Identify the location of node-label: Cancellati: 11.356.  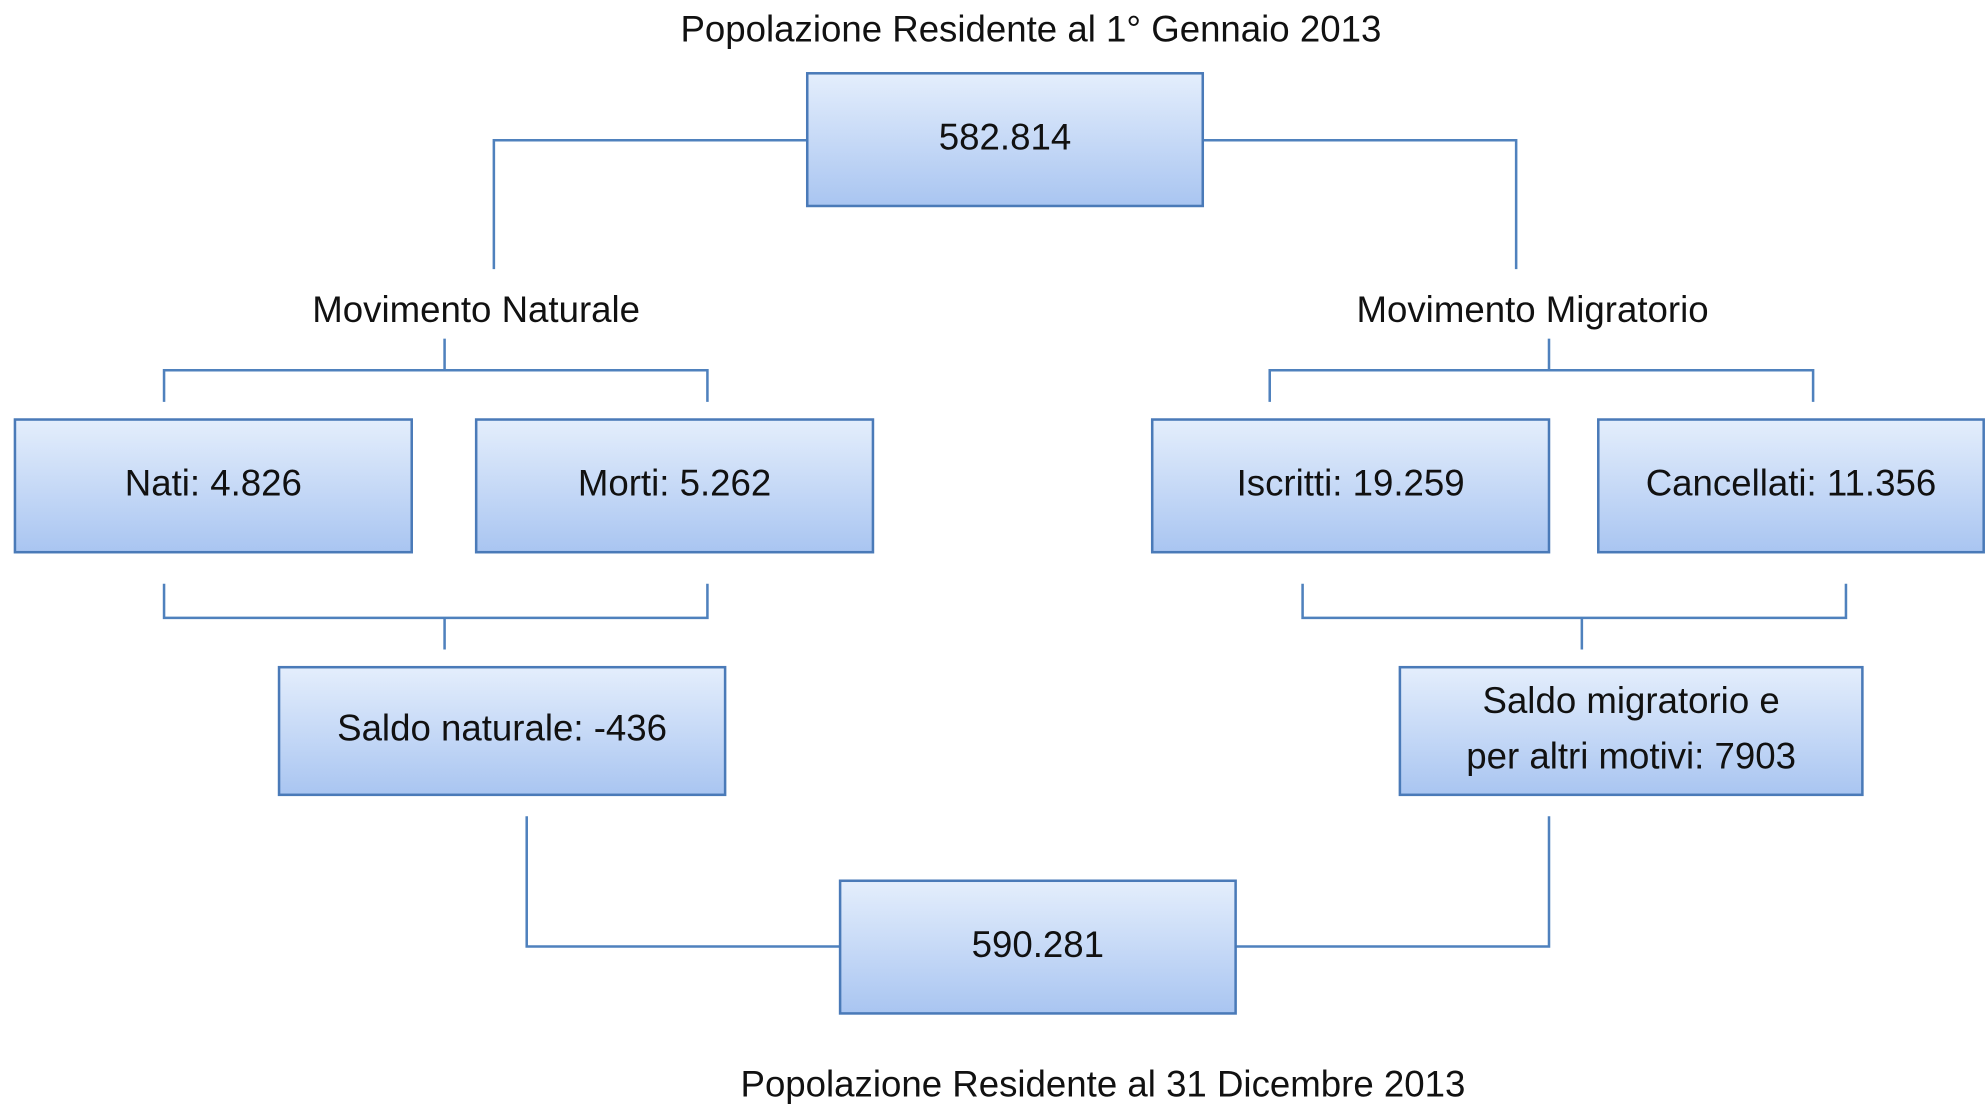
(1791, 483).